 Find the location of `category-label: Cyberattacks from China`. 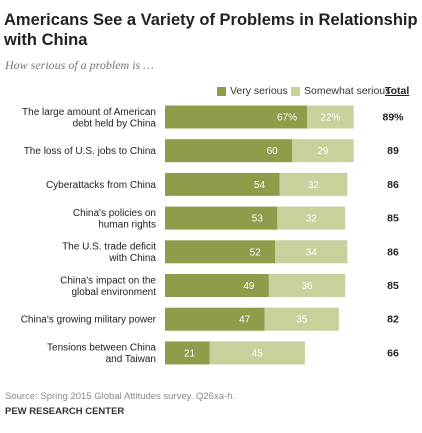

category-label: Cyberattacks from China is located at coordinates (101, 185).